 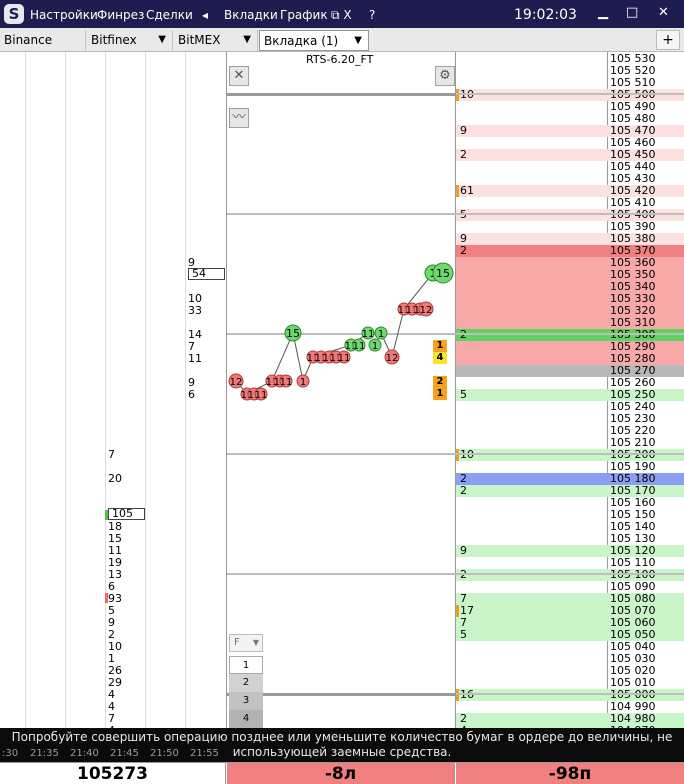 I want to click on order-book-row: 105 010, so click(x=570, y=683).